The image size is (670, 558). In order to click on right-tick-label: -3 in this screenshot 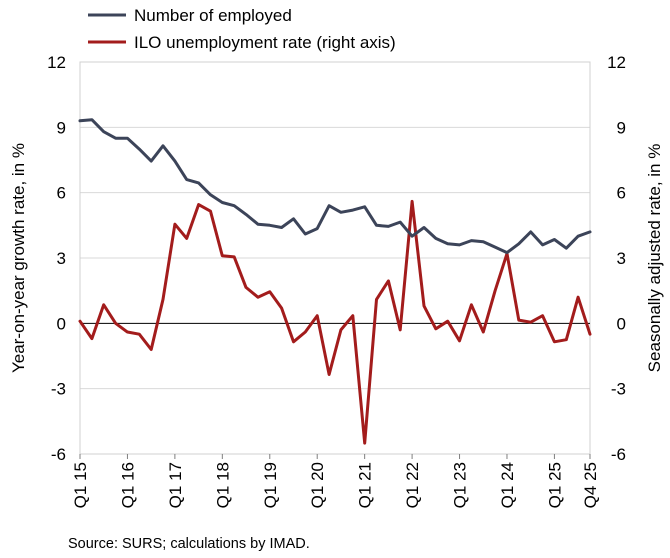, I will do `click(618, 389)`.